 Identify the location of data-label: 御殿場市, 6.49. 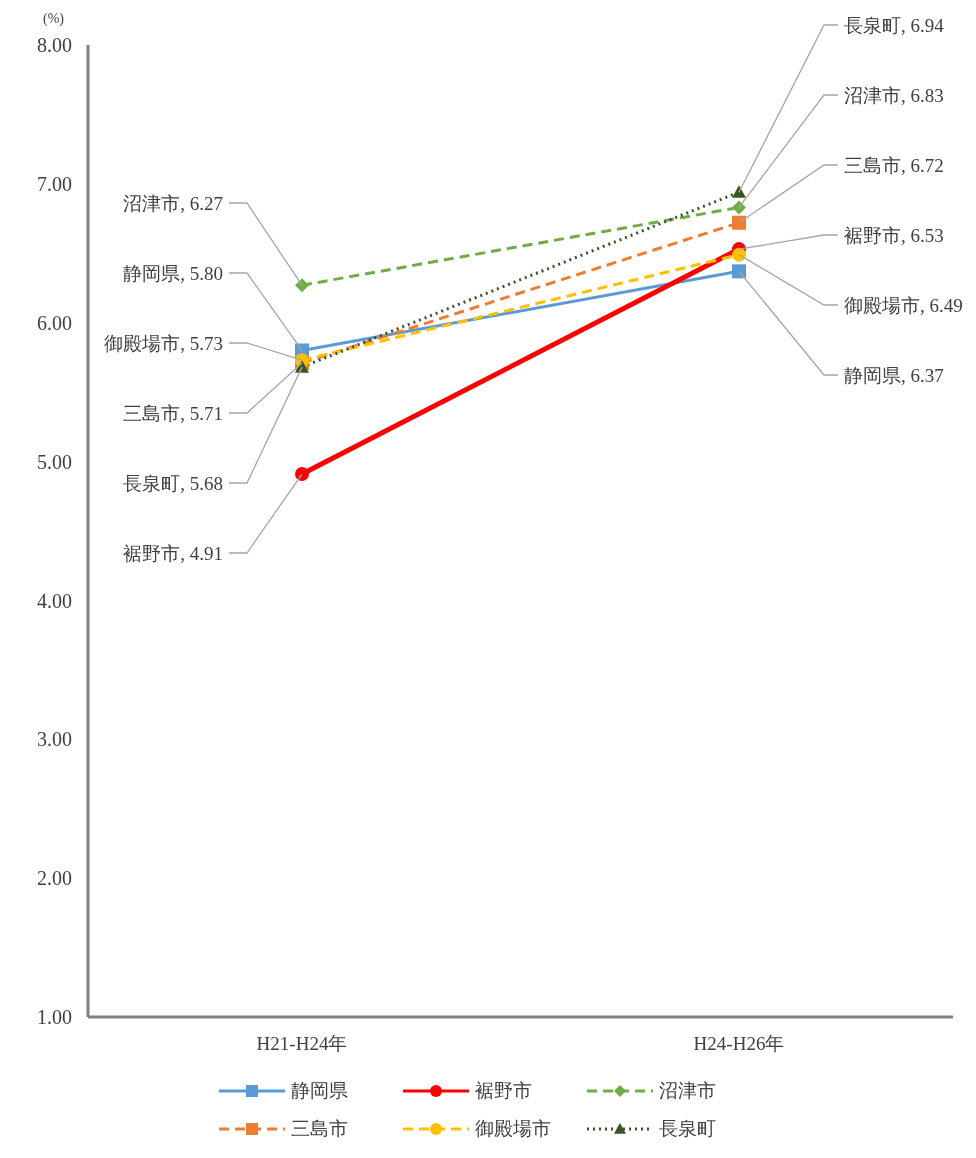
(903, 305).